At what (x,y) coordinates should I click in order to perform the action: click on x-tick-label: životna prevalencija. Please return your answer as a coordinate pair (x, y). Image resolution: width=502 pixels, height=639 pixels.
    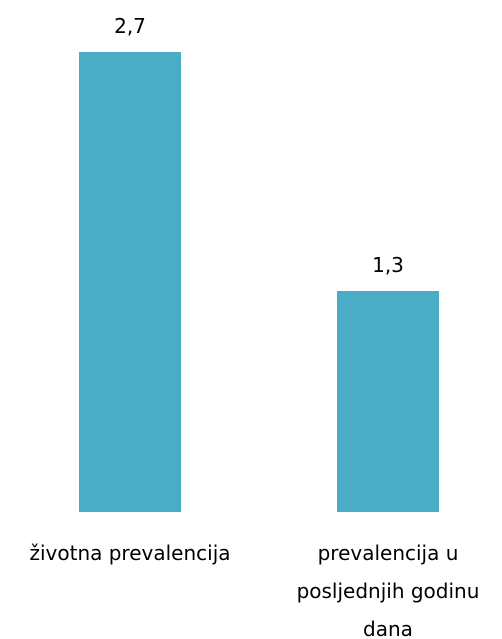
    Looking at the image, I should click on (130, 553).